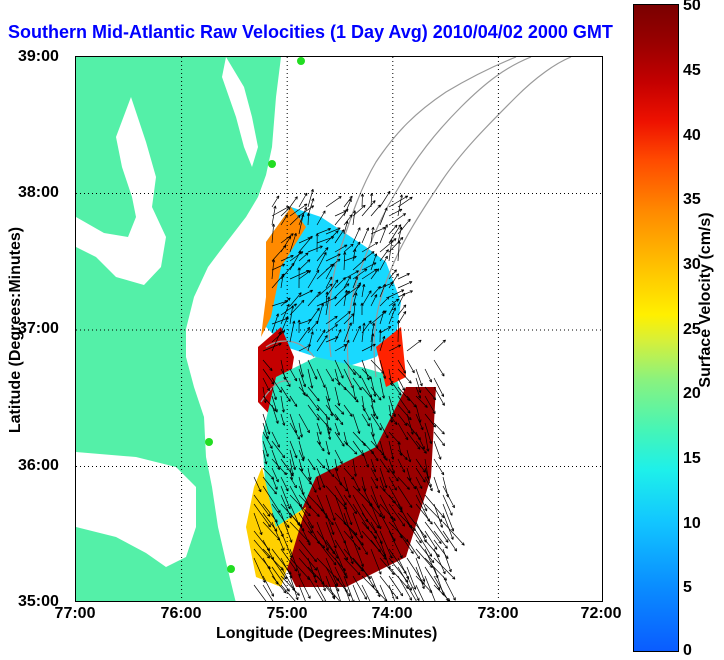 The height and width of the screenshot is (660, 724). I want to click on colorbar-tick: 25, so click(692, 329).